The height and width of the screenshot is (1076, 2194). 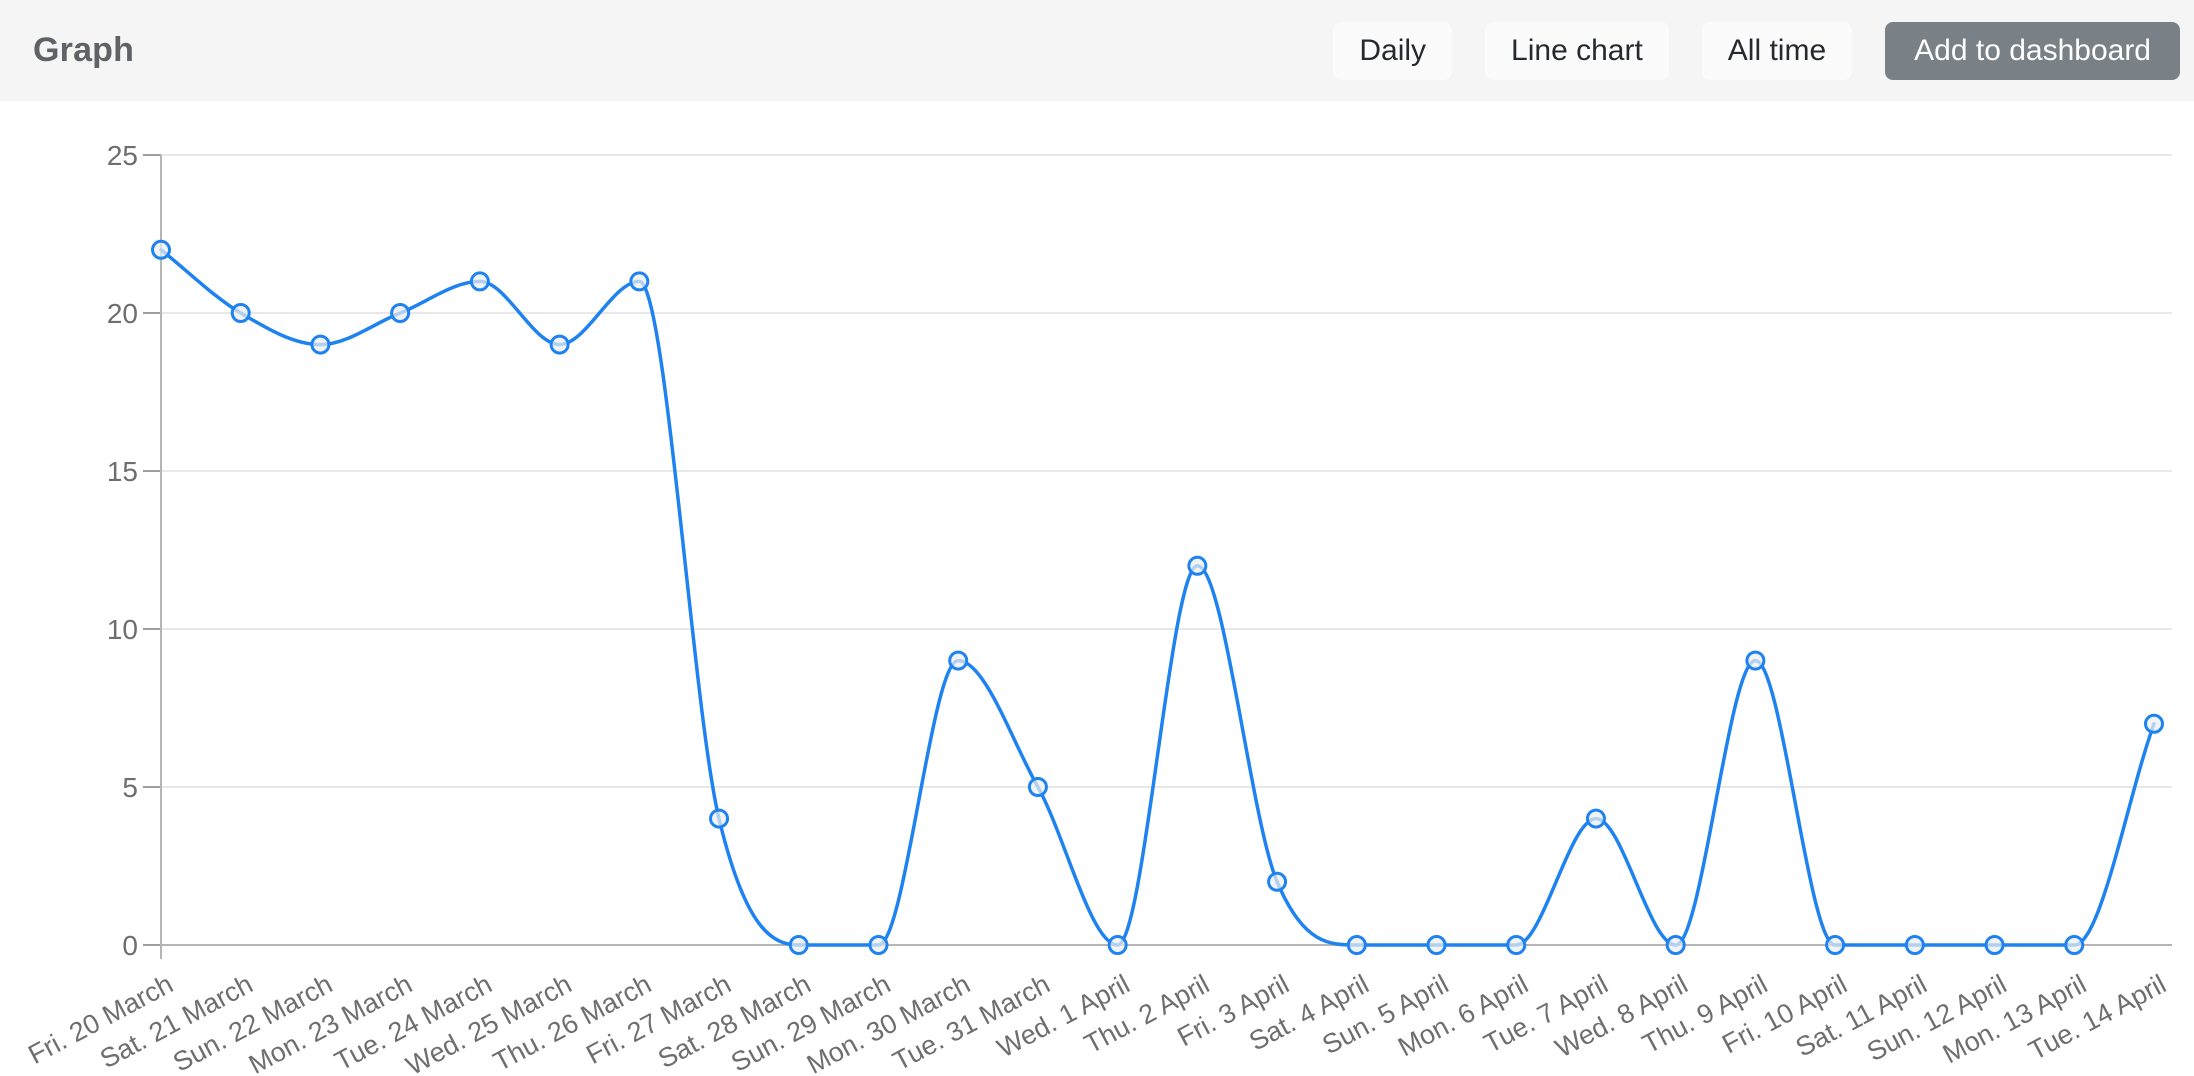 I want to click on y-tick-label: 15, so click(x=122, y=471).